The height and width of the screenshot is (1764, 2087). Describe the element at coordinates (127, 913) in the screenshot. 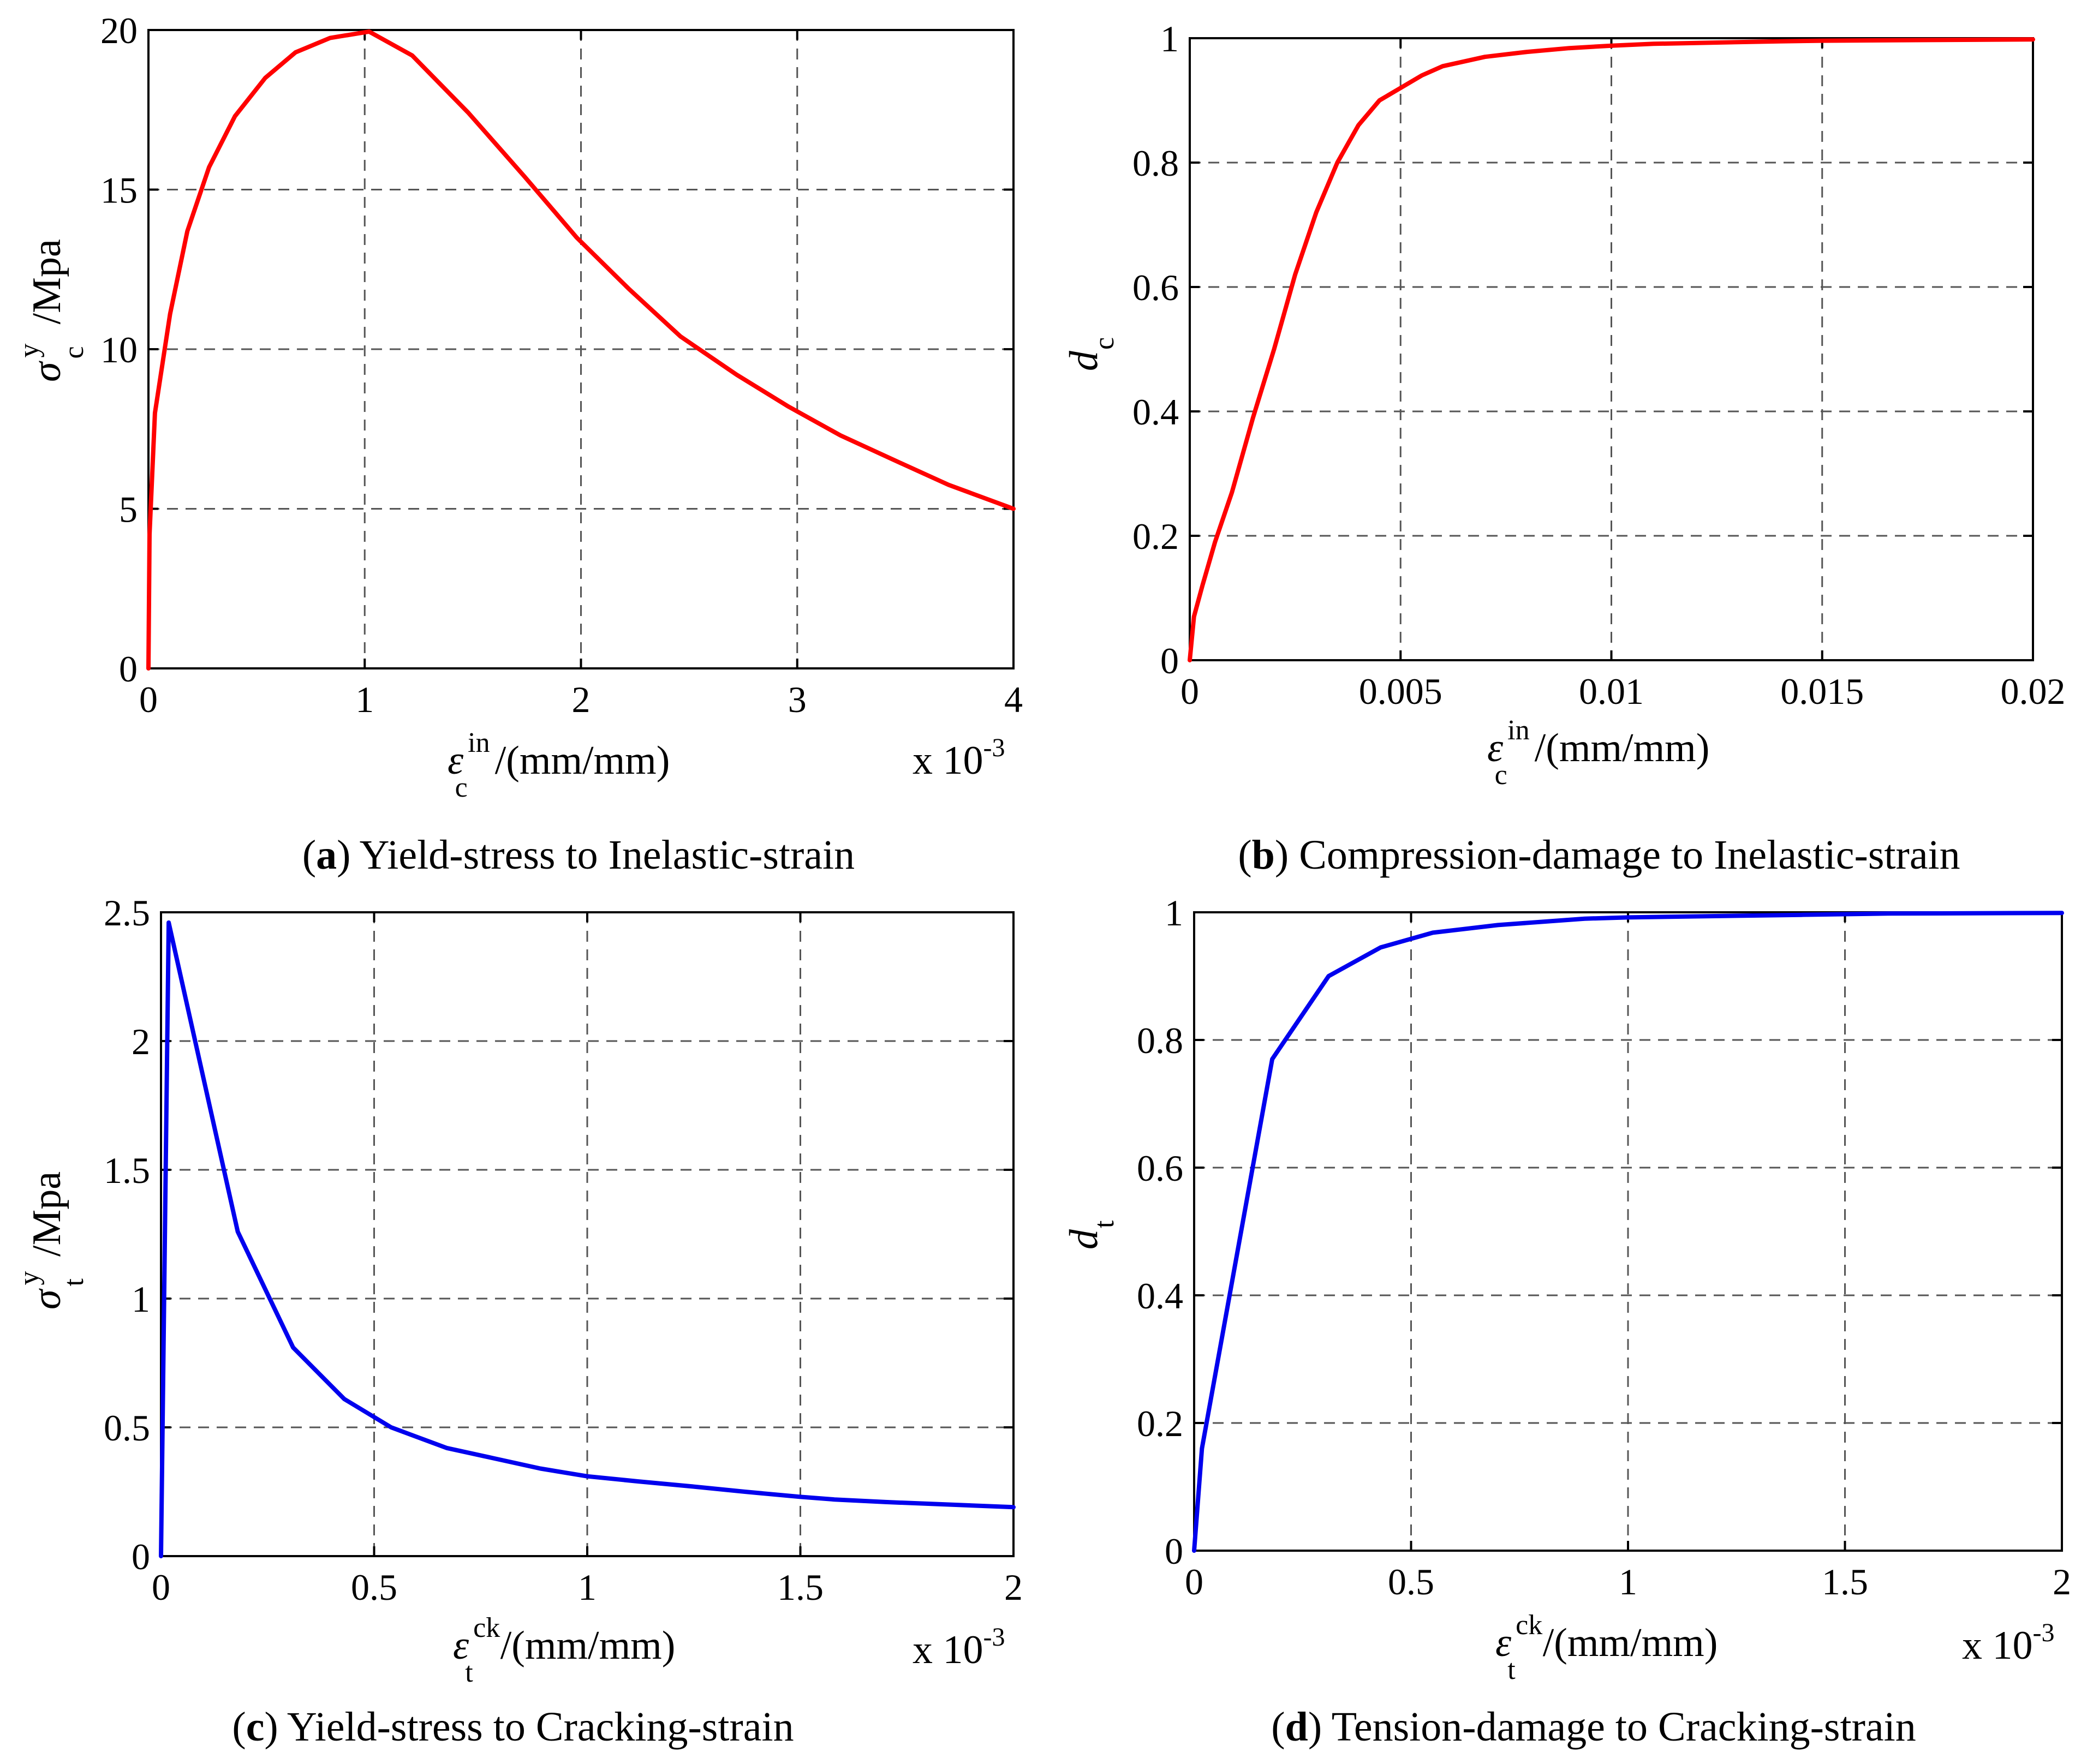

I see `y-tick-label-c-5: 2.5` at that location.